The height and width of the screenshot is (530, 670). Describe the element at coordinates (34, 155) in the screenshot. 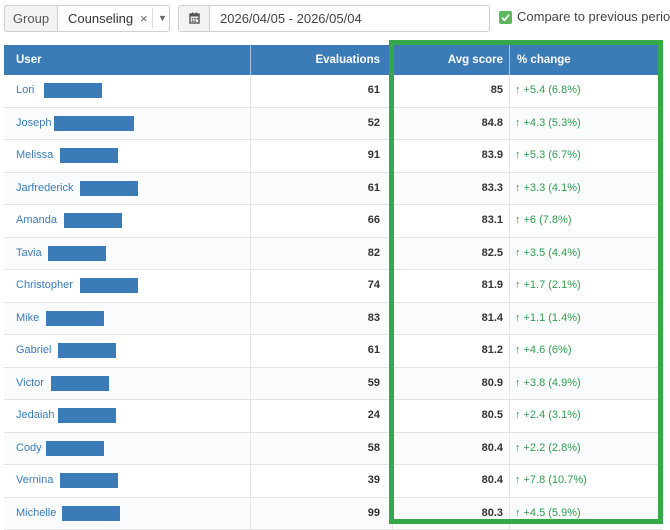

I see `user-name-link: Melissa` at that location.